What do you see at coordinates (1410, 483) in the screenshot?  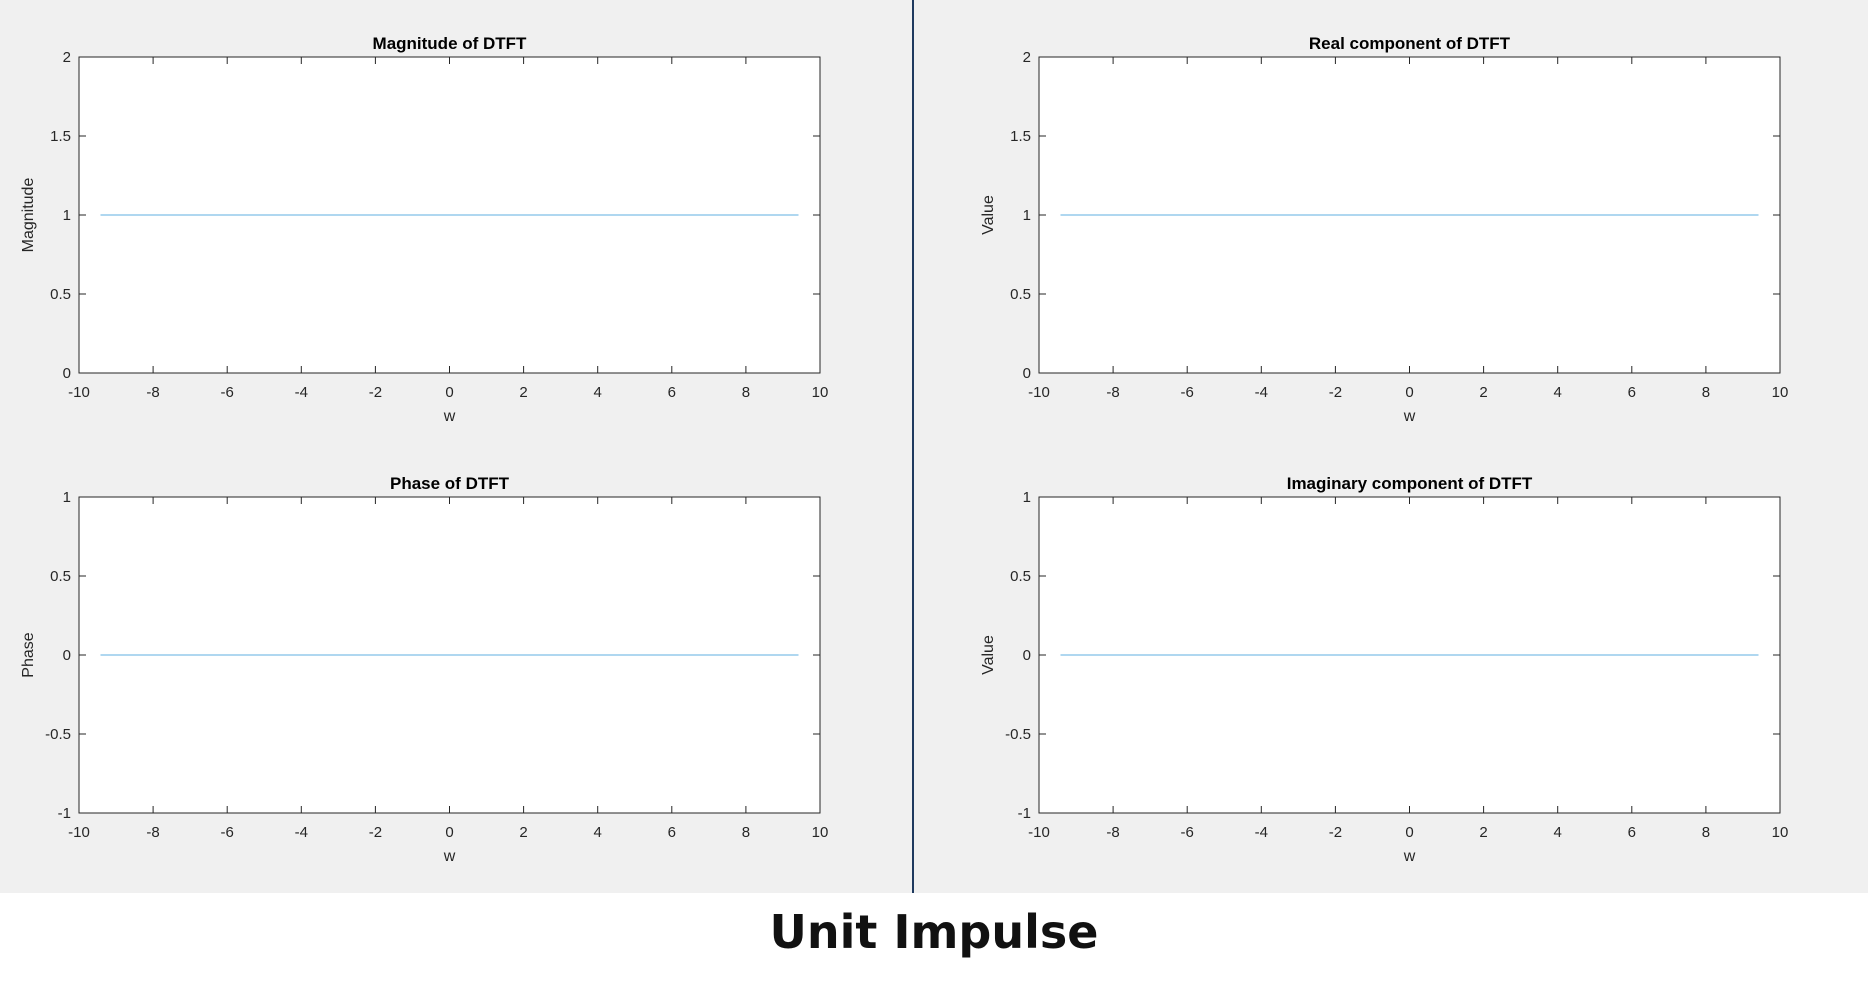 I see `chart-title: Imaginary component of DTFT` at bounding box center [1410, 483].